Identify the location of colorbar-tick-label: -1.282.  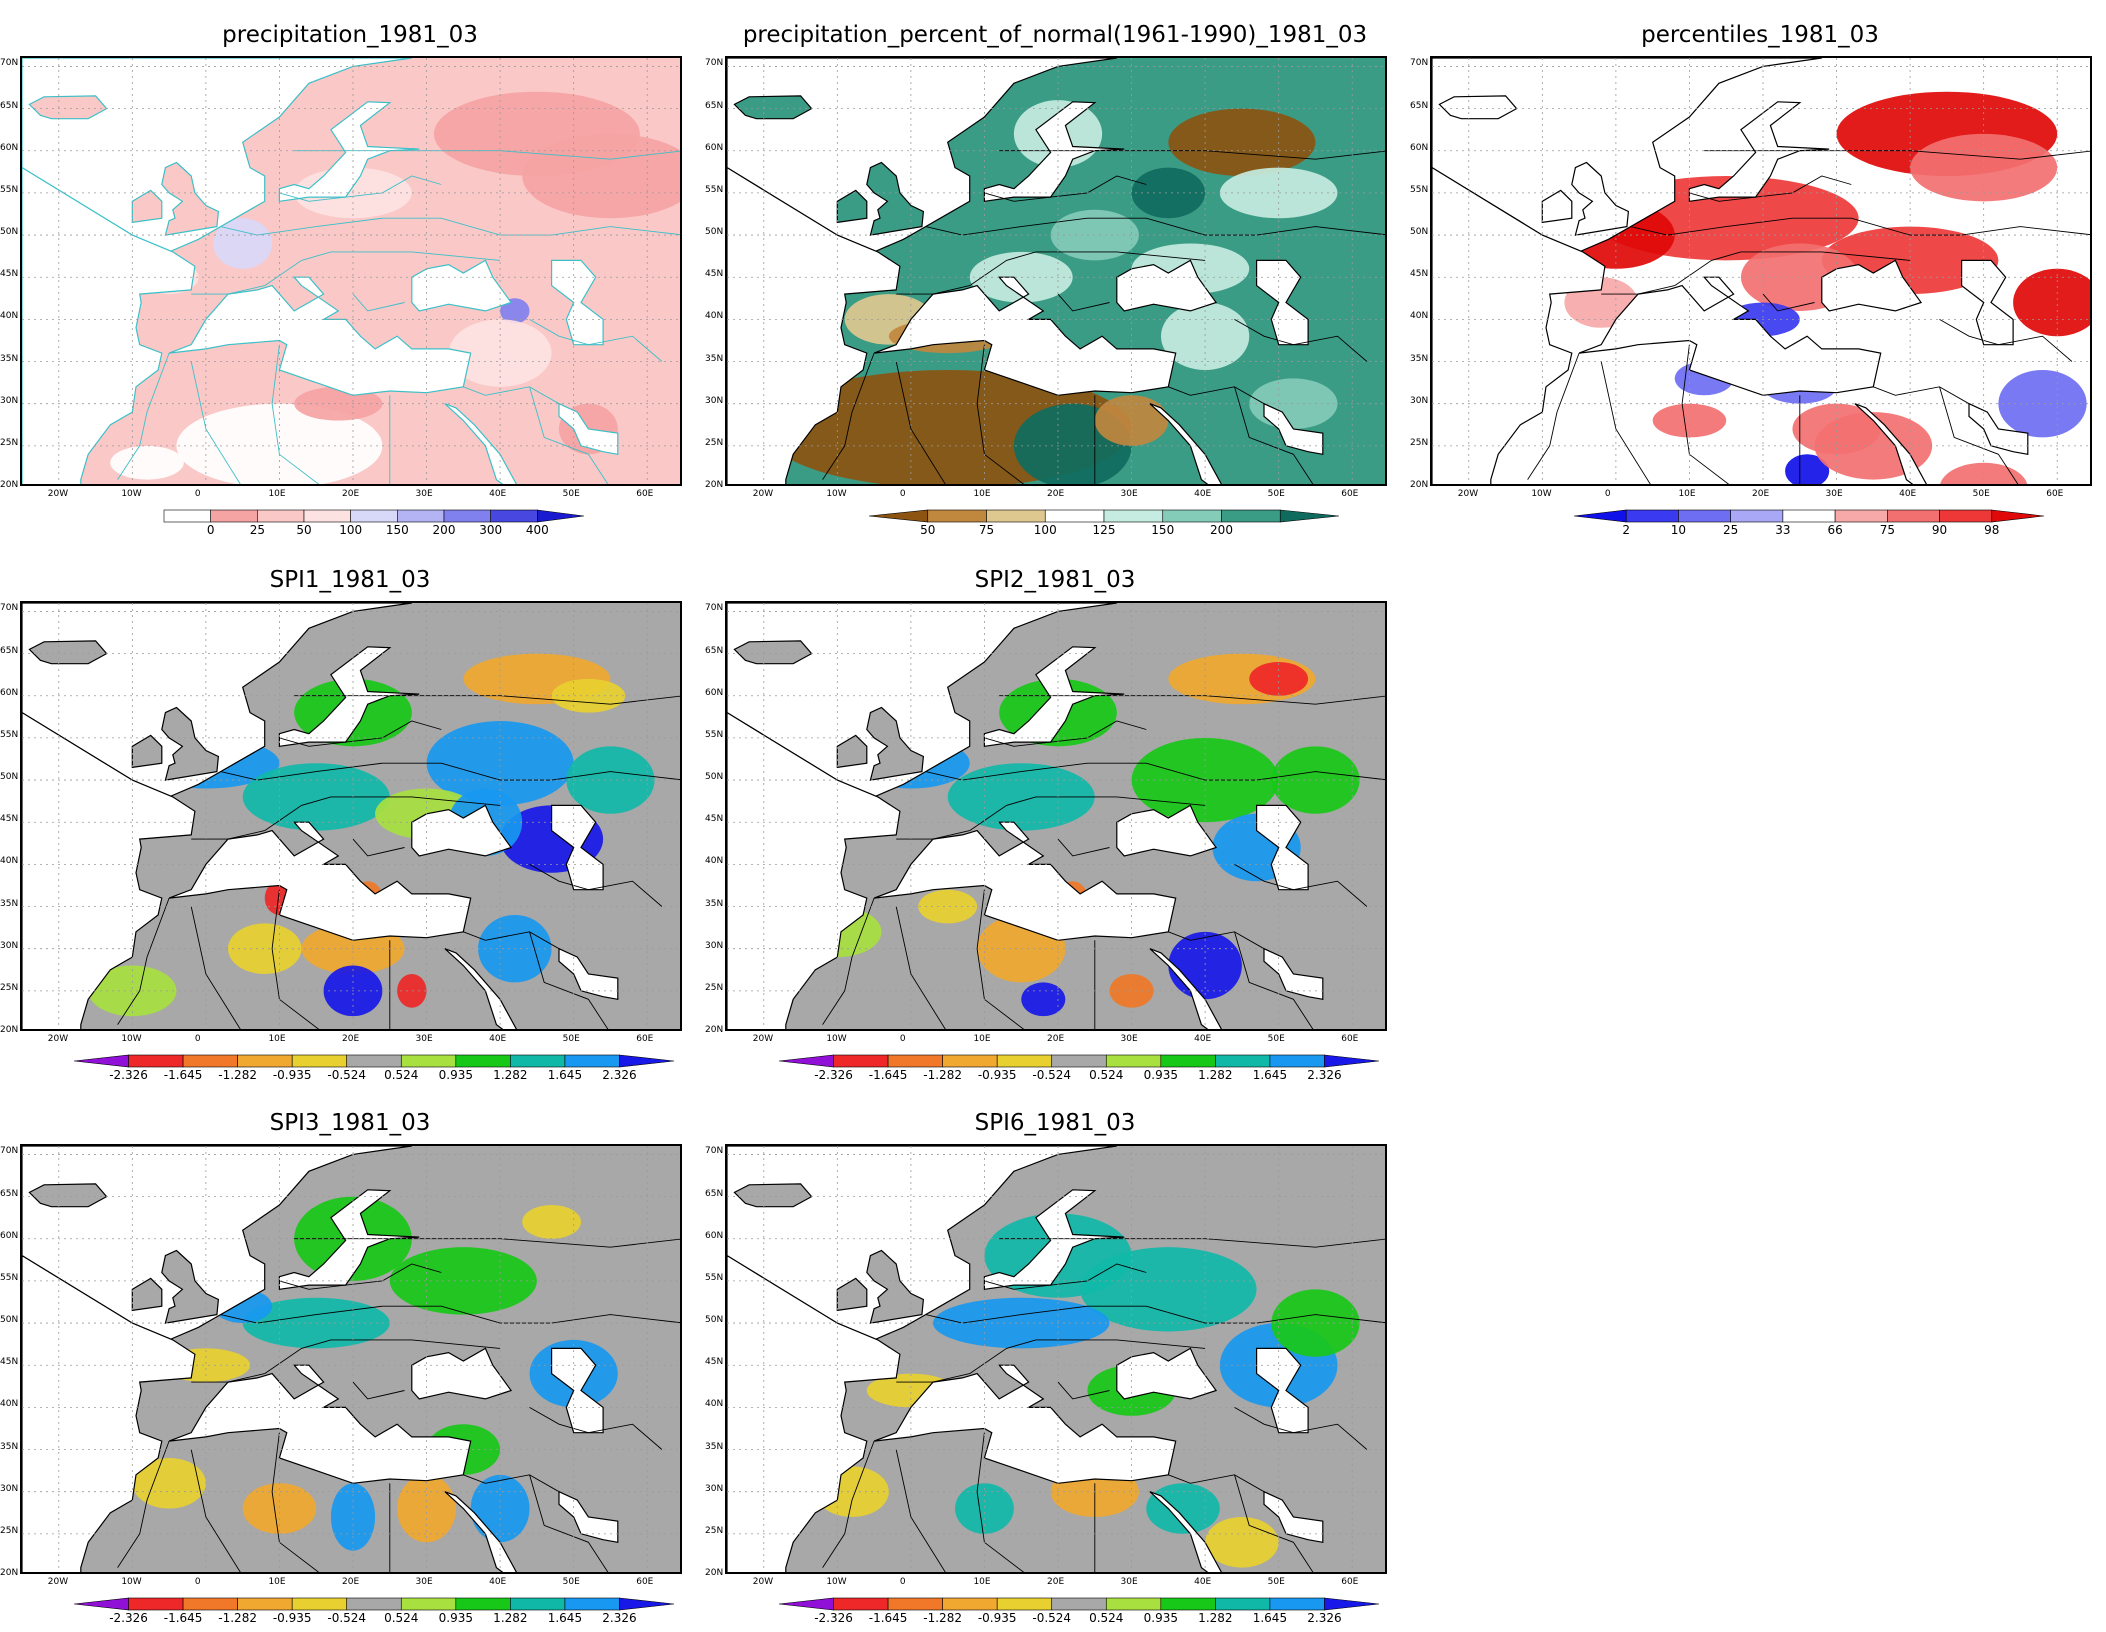
(237, 1618).